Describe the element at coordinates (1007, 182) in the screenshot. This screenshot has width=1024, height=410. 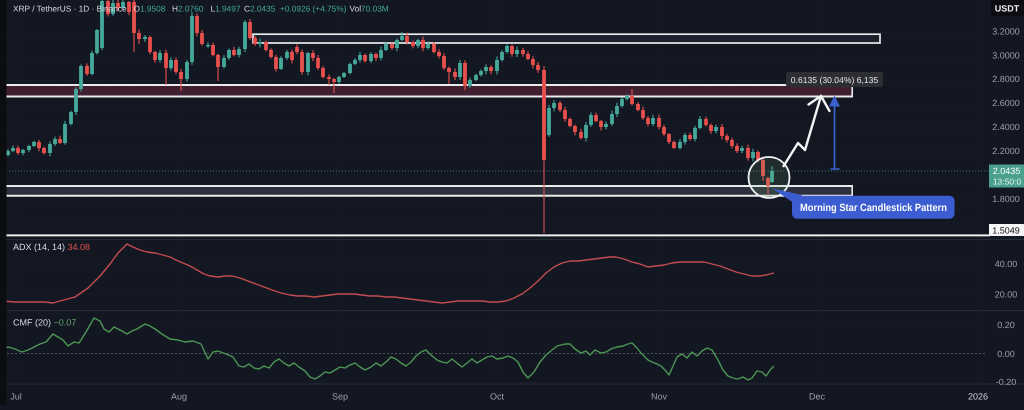
I see `svg-text: 13:50:0` at that location.